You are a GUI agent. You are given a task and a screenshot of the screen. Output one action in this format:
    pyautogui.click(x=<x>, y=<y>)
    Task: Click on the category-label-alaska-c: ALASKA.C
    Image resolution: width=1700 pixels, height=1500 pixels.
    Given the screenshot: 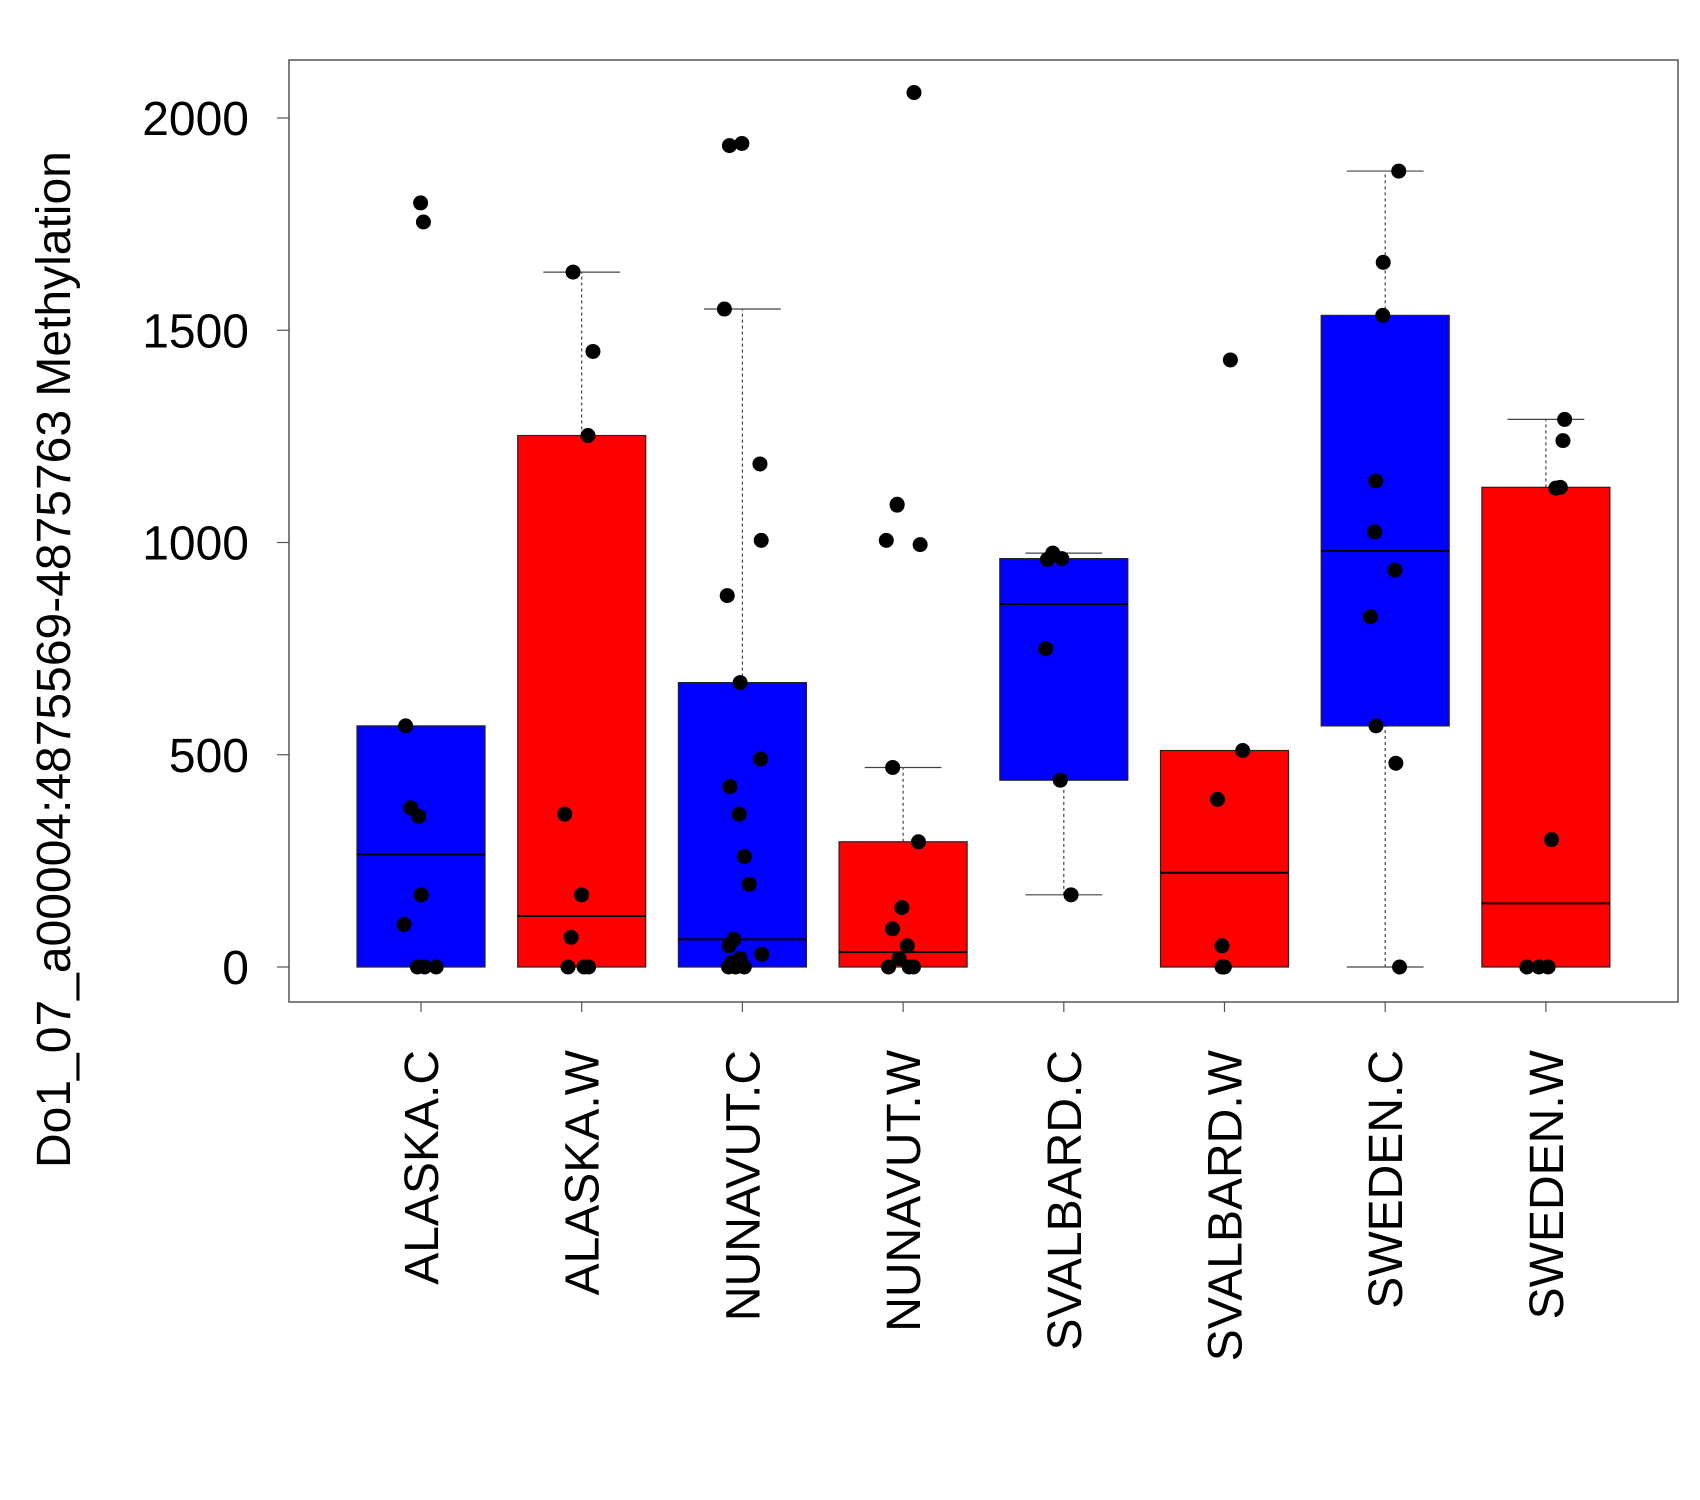 What is the action you would take?
    pyautogui.click(x=422, y=1167)
    